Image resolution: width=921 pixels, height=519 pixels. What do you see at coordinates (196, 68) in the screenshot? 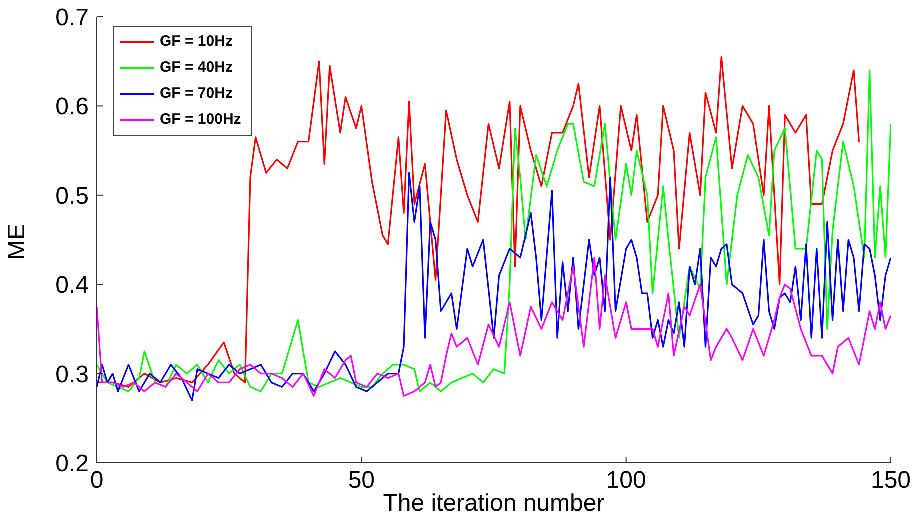
I see `legend-label: GF = 40Hz` at bounding box center [196, 68].